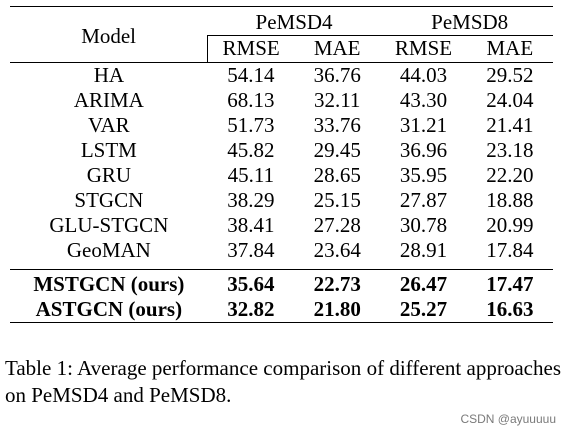 This screenshot has height=436, width=566. What do you see at coordinates (281, 100) in the screenshot?
I see `table-row: ARIMA 68.13 32.11 43.30 24.04` at bounding box center [281, 100].